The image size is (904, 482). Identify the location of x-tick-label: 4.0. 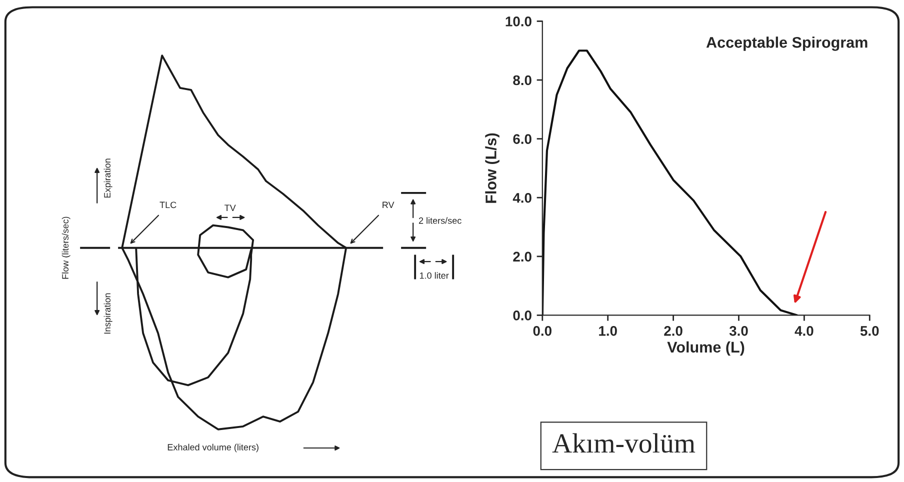
(804, 331).